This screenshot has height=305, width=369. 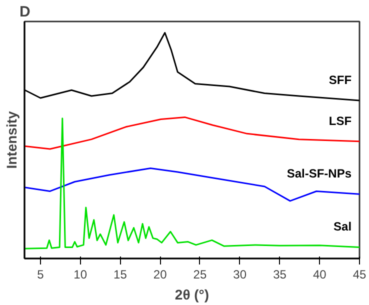 I want to click on chart-title: D, so click(x=25, y=12).